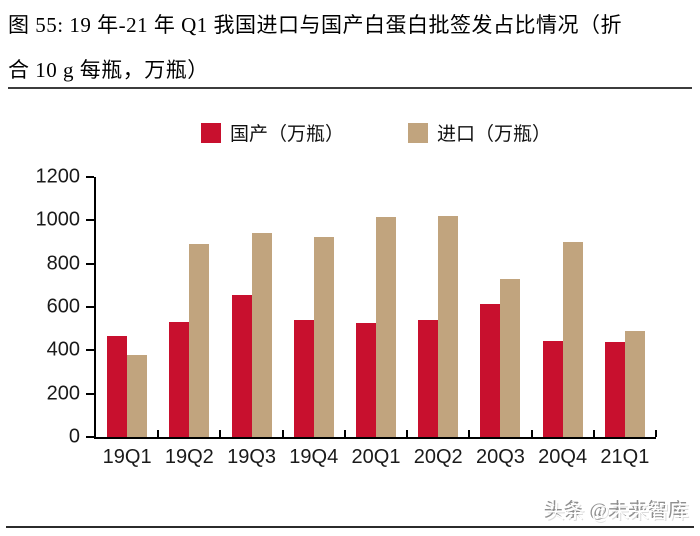 Image resolution: width=700 pixels, height=536 pixels. I want to click on bottom-border-line, so click(350, 527).